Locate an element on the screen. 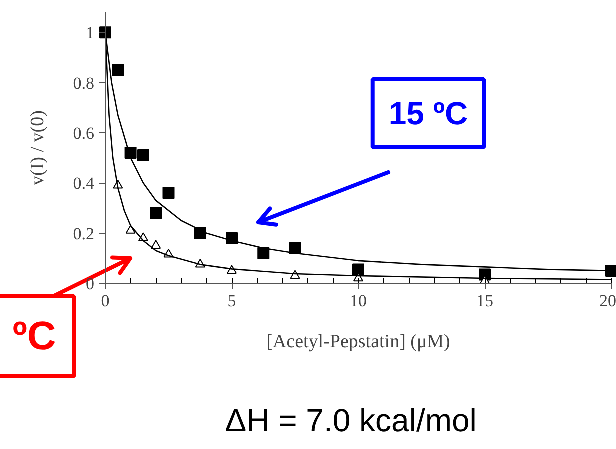 The height and width of the screenshot is (449, 616). text: ºC is located at coordinates (34, 336).